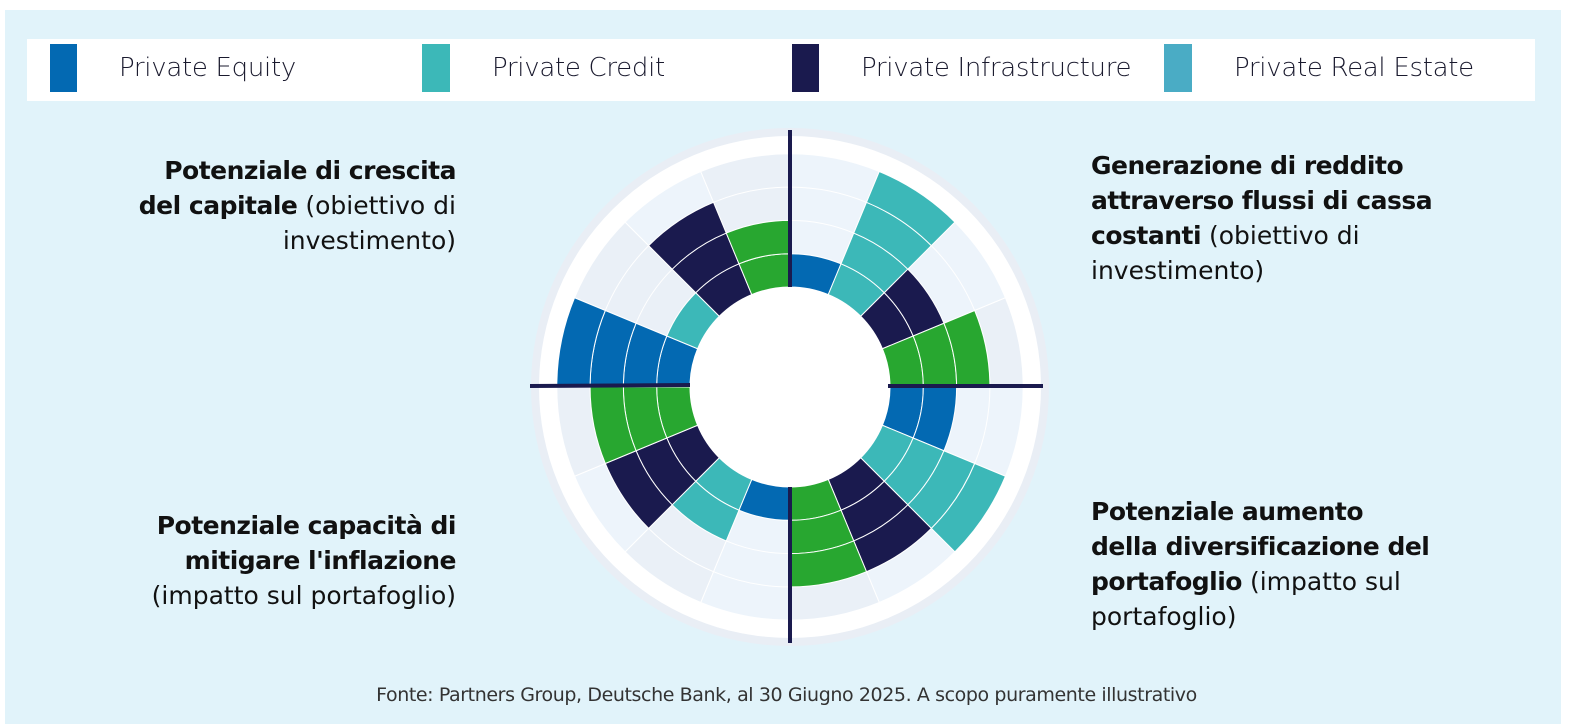  What do you see at coordinates (790, 387) in the screenshot?
I see `center-hole` at bounding box center [790, 387].